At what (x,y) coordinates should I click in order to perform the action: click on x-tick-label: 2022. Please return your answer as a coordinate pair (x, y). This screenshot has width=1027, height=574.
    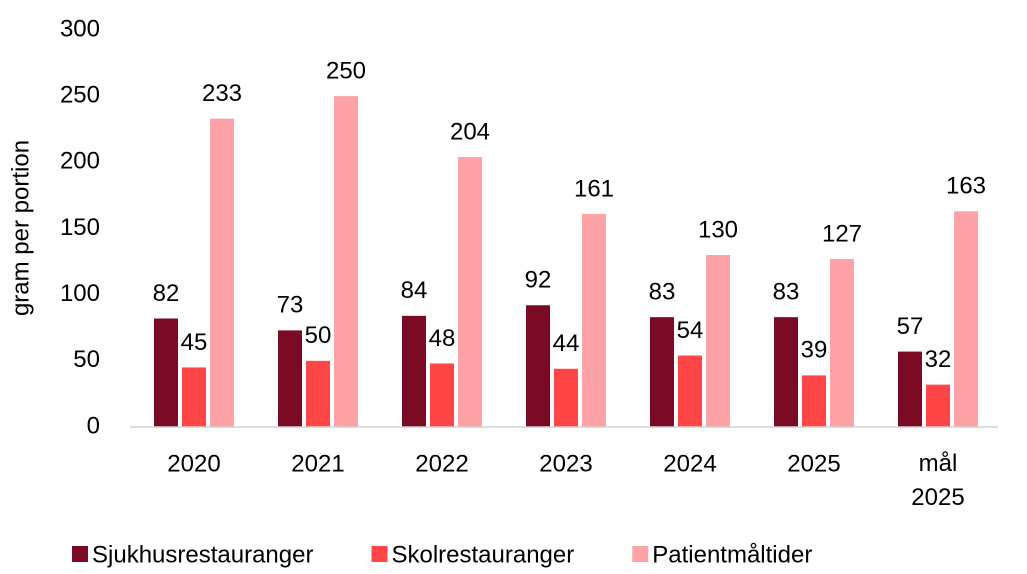
    Looking at the image, I should click on (441, 463).